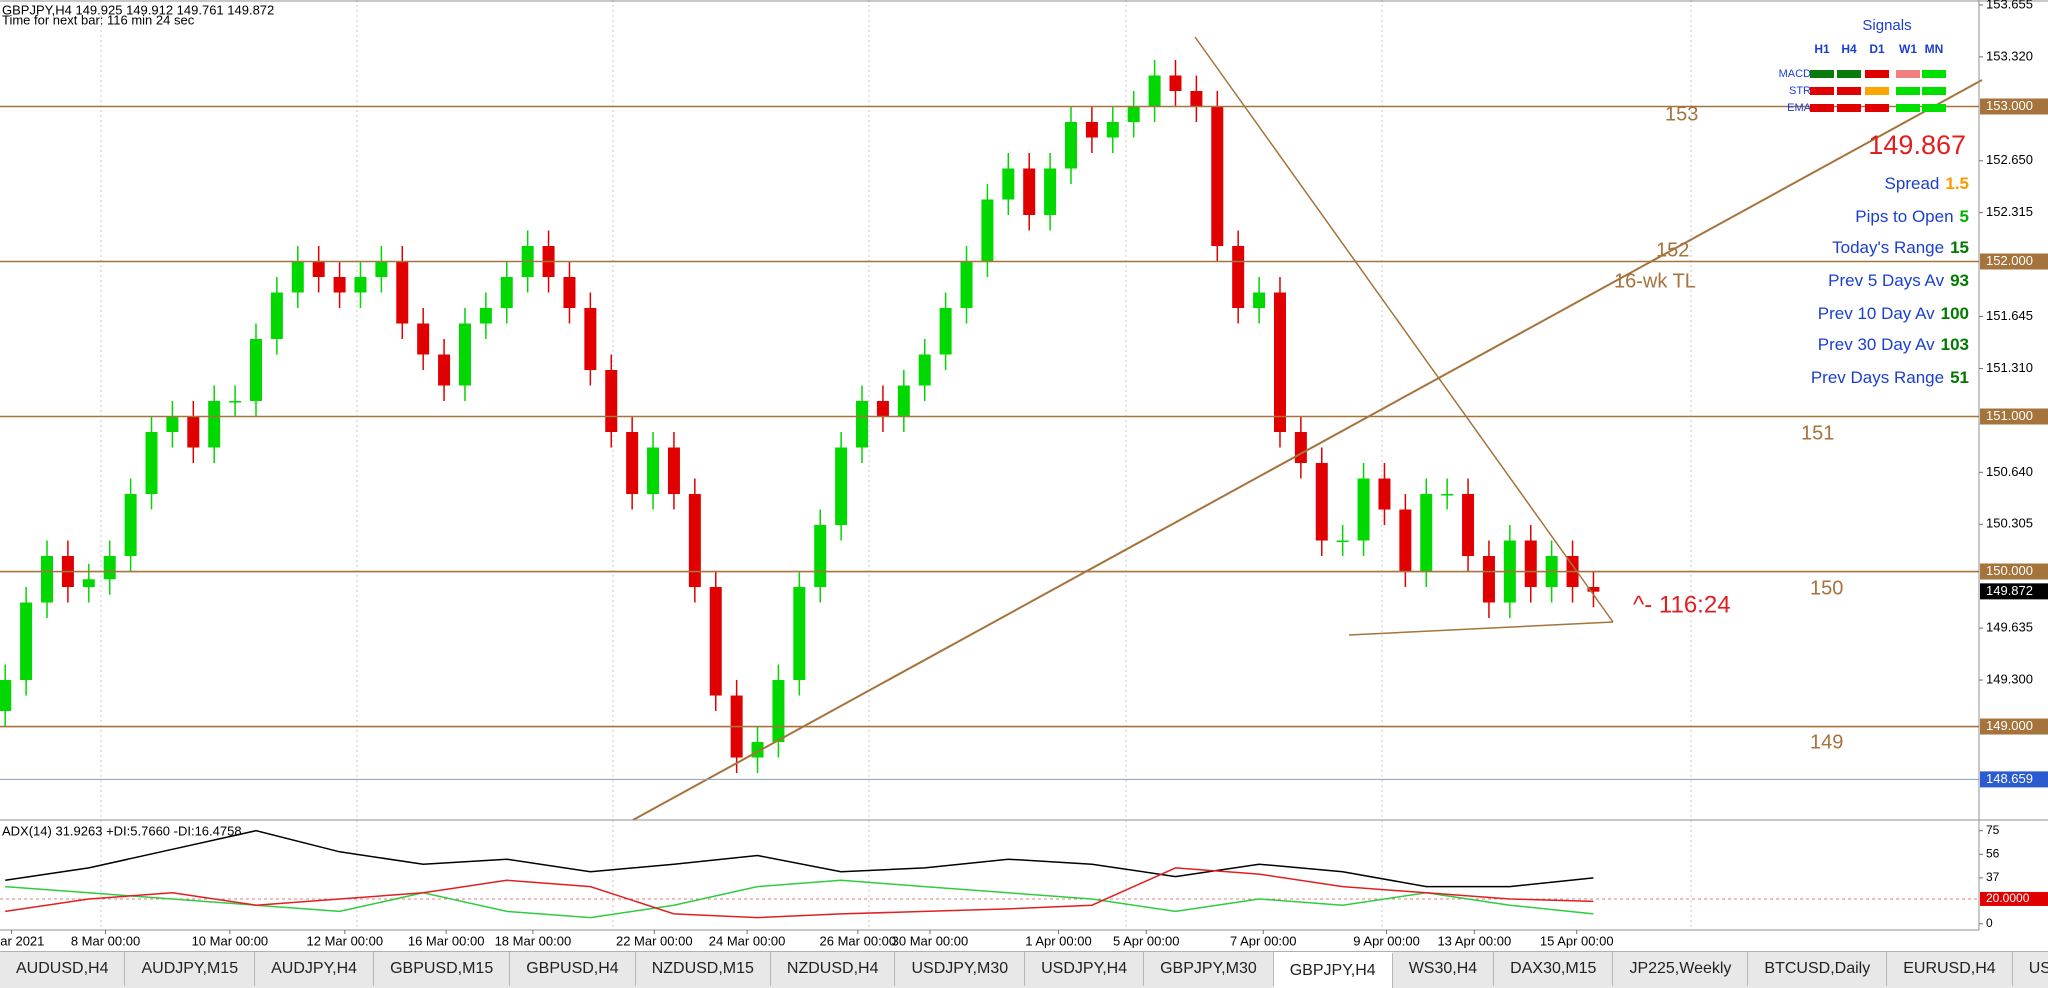 Image resolution: width=2048 pixels, height=988 pixels. I want to click on info-row: Today's Range 15, so click(1900, 247).